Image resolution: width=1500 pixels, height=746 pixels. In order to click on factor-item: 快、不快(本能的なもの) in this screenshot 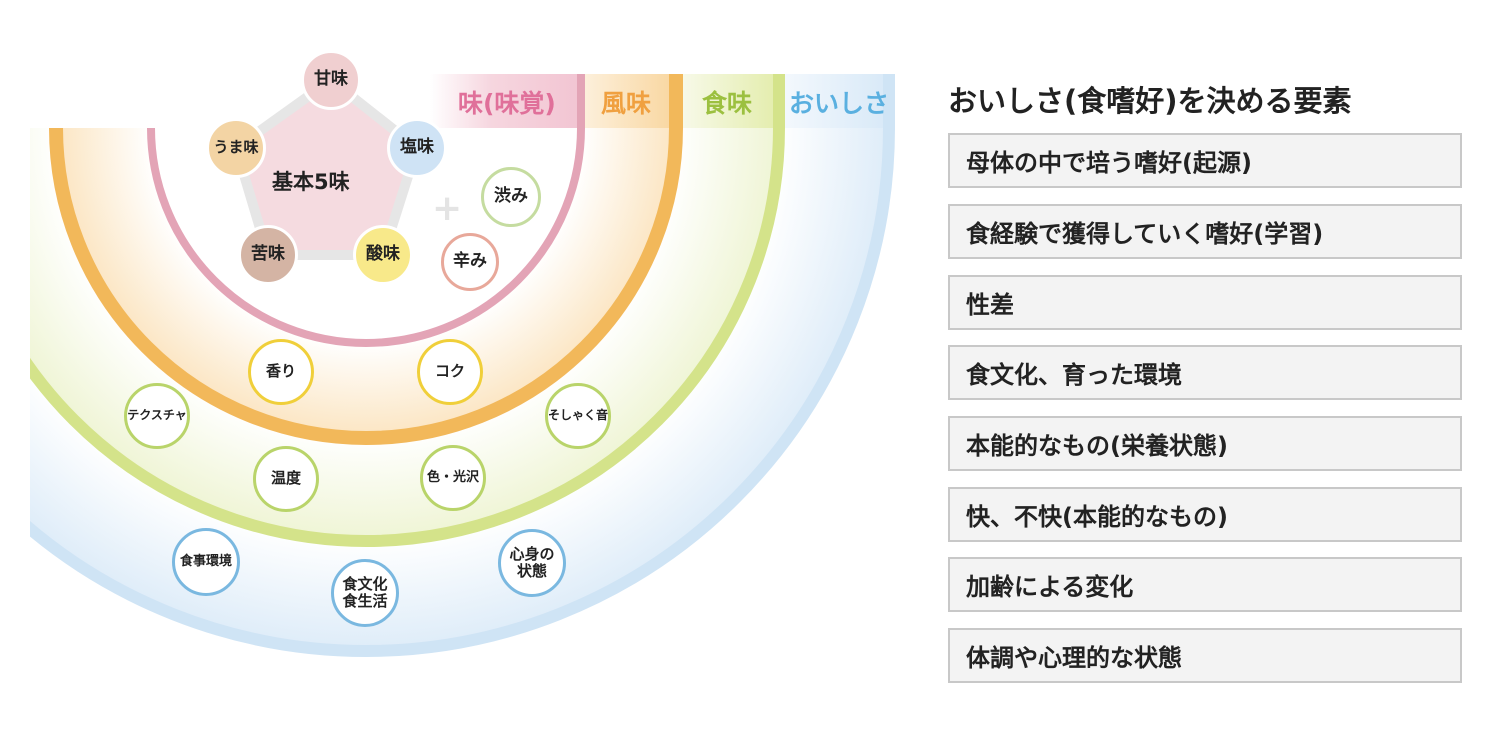, I will do `click(1205, 514)`.